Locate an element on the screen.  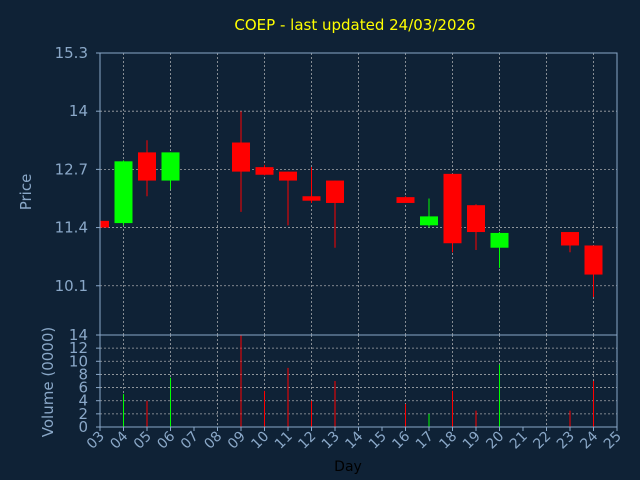
volume-bars is located at coordinates (358, 381).